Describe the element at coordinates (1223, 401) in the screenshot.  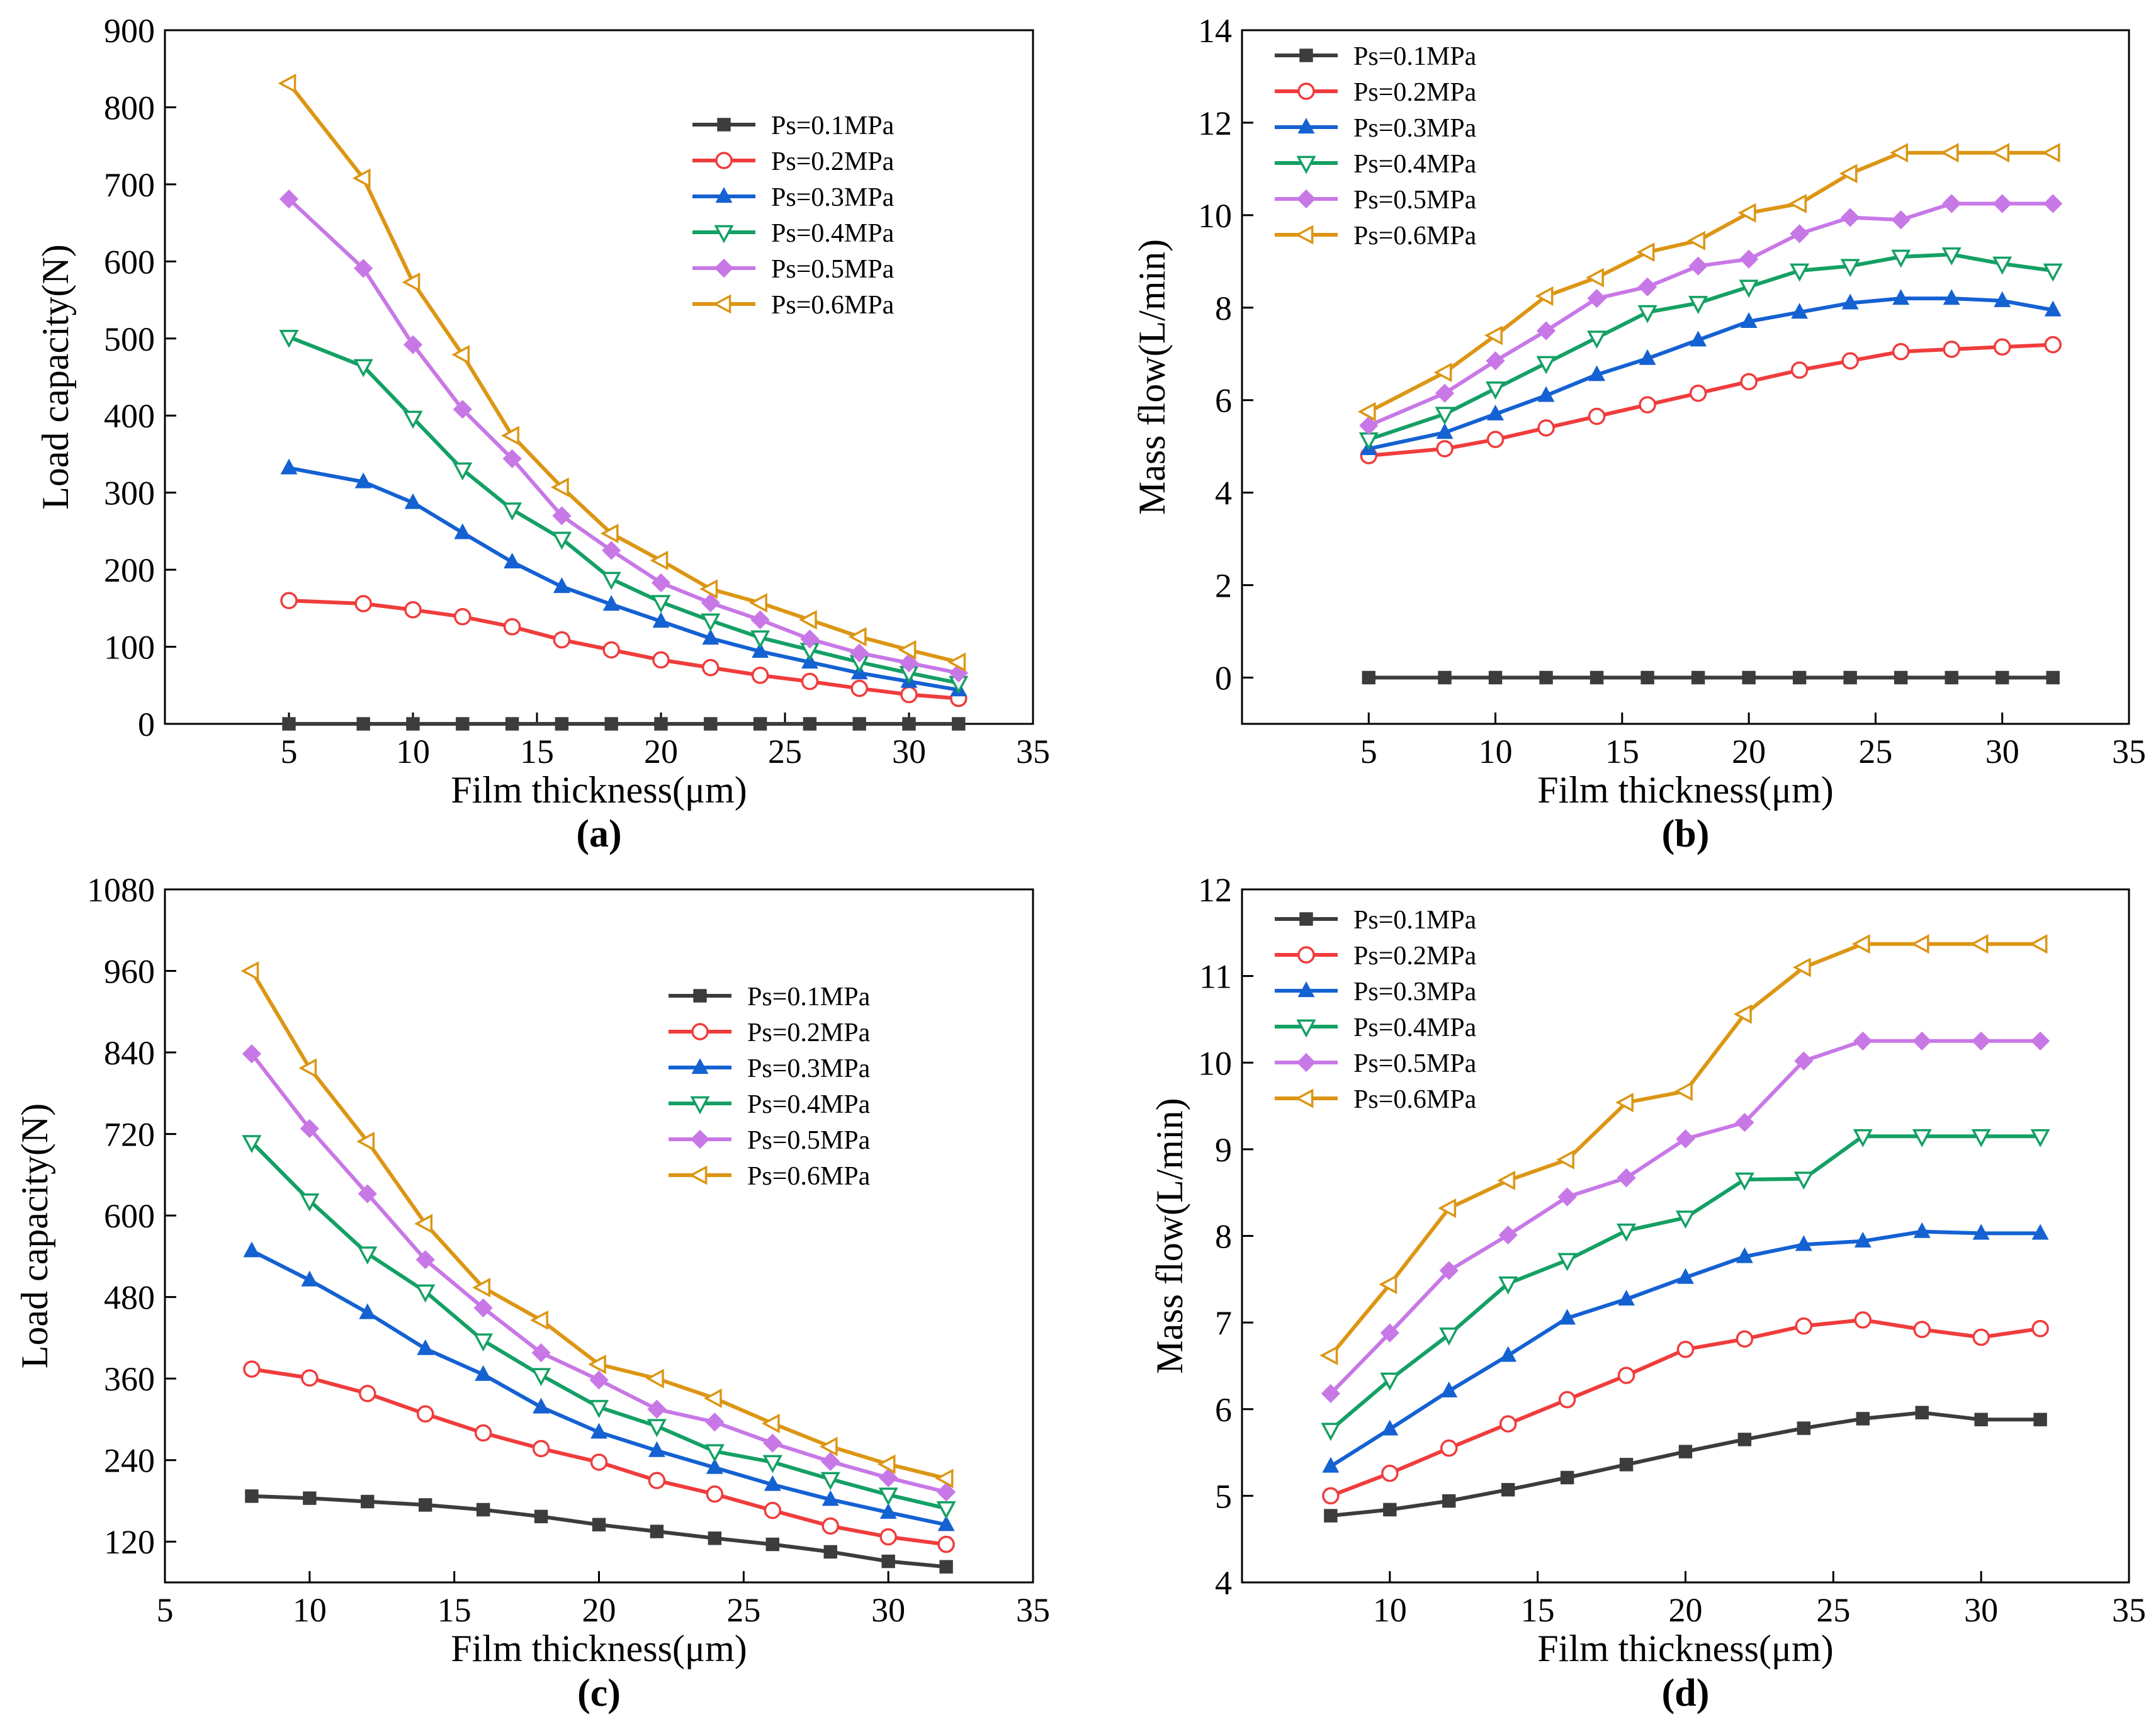
I see `y-tick-label: 6` at that location.